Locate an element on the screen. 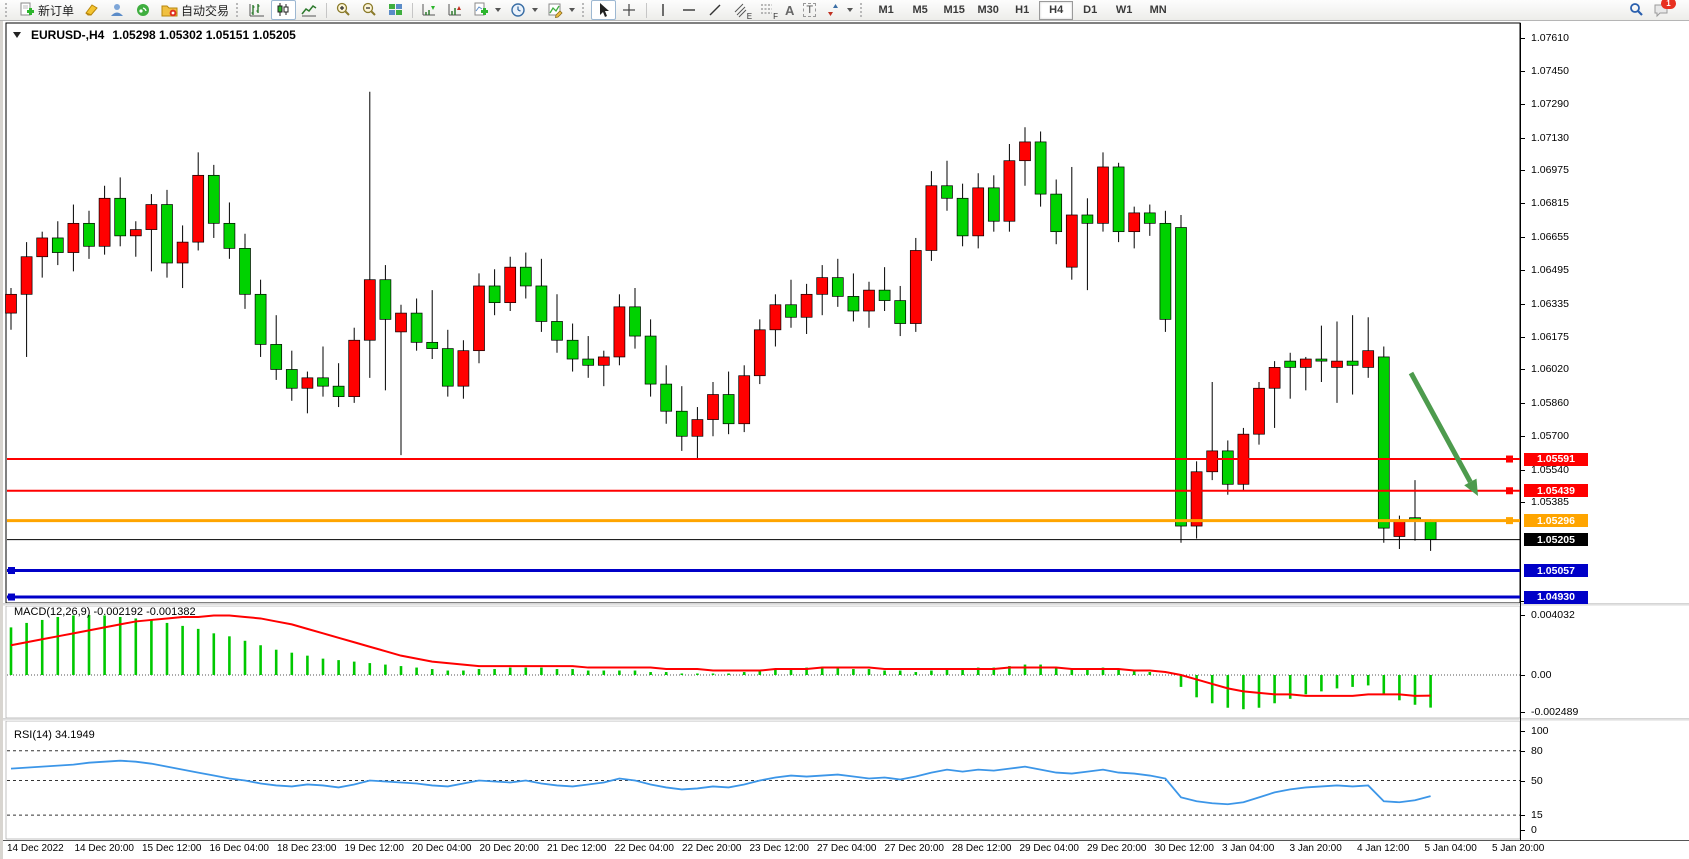 Image resolution: width=1689 pixels, height=859 pixels. candlestick-mode-button is located at coordinates (284, 10).